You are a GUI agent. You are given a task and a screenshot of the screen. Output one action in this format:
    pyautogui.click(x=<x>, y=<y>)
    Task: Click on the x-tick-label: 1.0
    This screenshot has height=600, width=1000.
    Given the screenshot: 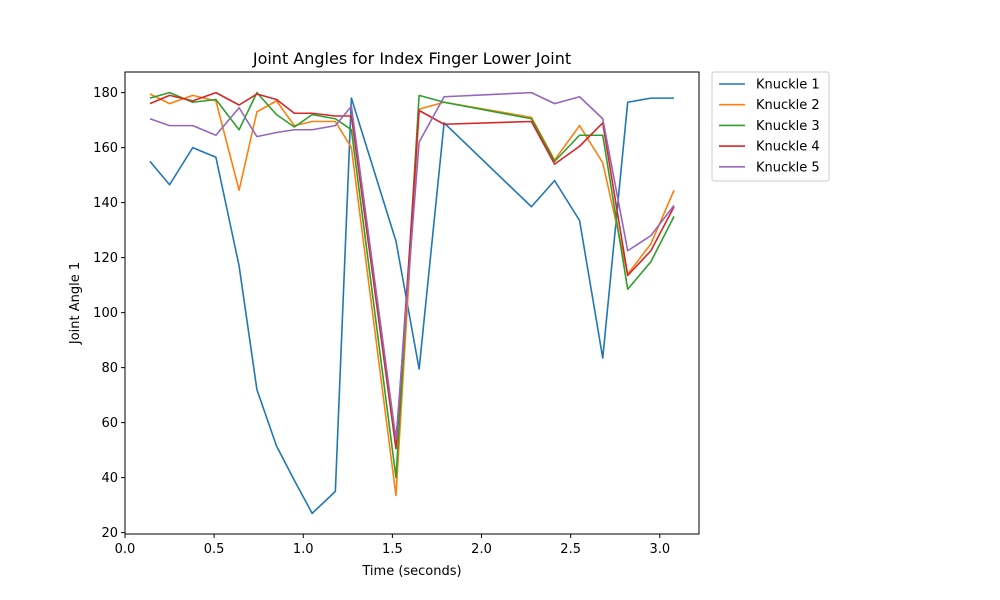 What is the action you would take?
    pyautogui.click(x=303, y=549)
    